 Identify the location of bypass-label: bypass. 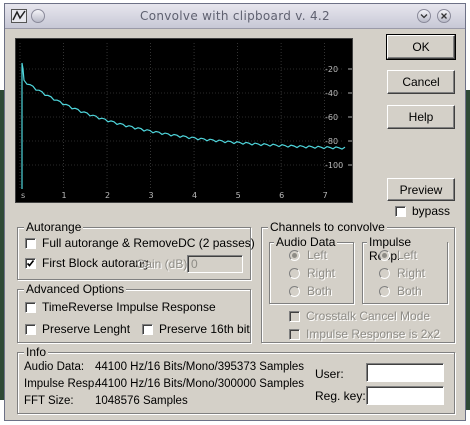
(431, 211).